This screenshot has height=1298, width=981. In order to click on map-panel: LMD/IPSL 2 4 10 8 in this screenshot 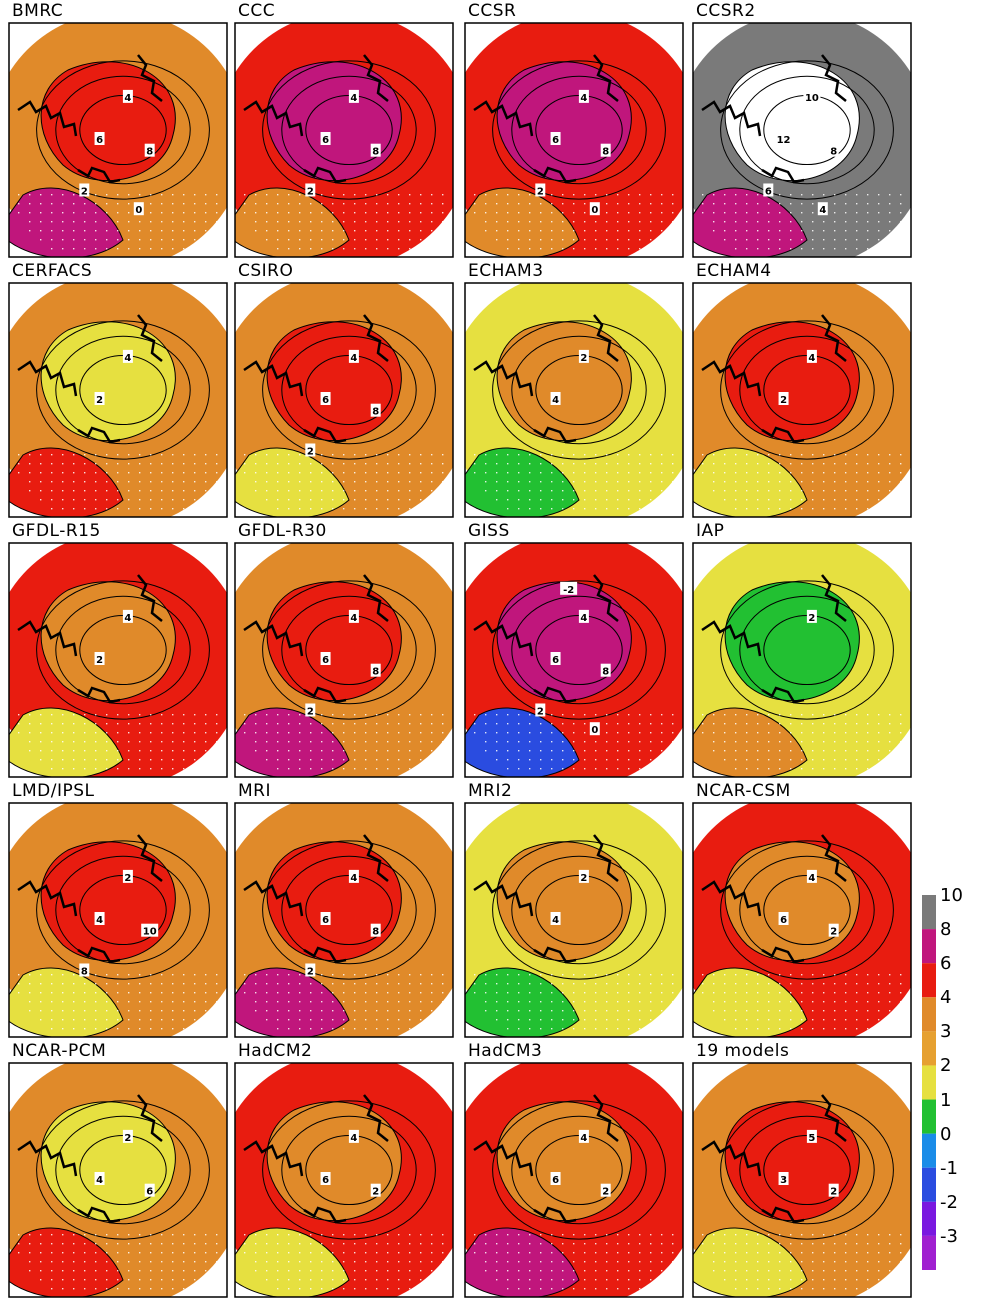, I will do `click(120, 909)`.